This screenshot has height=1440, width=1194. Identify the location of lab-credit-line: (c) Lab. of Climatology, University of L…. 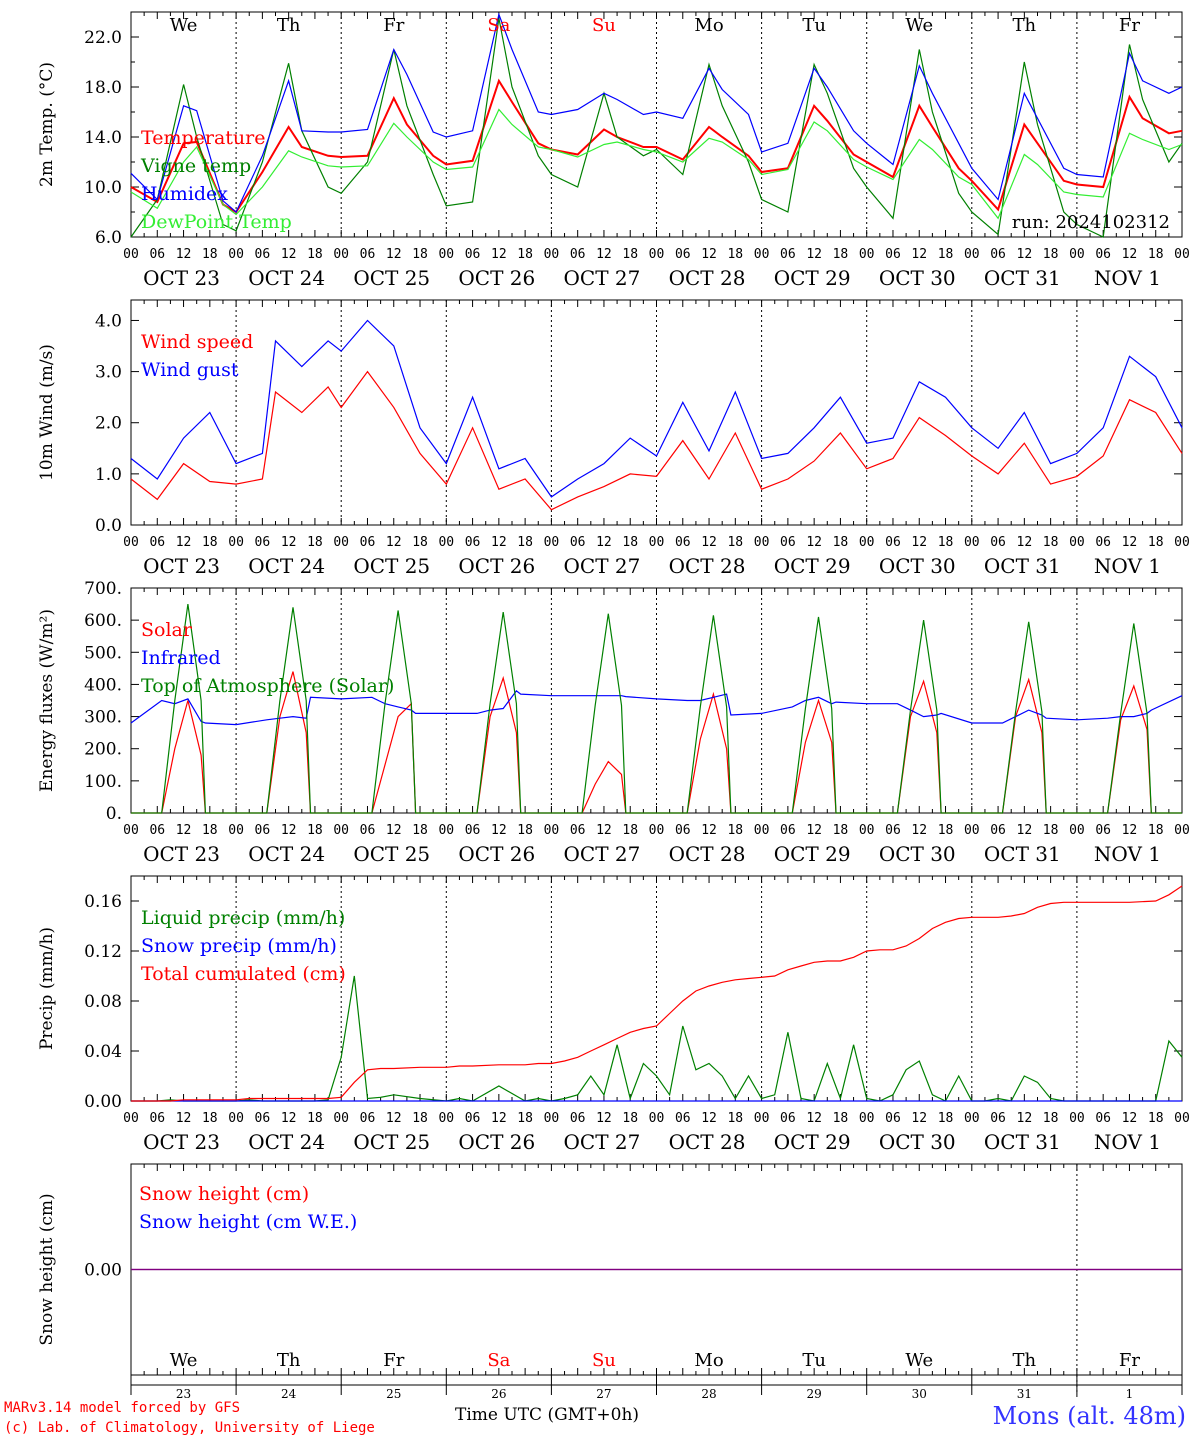
(189, 1428).